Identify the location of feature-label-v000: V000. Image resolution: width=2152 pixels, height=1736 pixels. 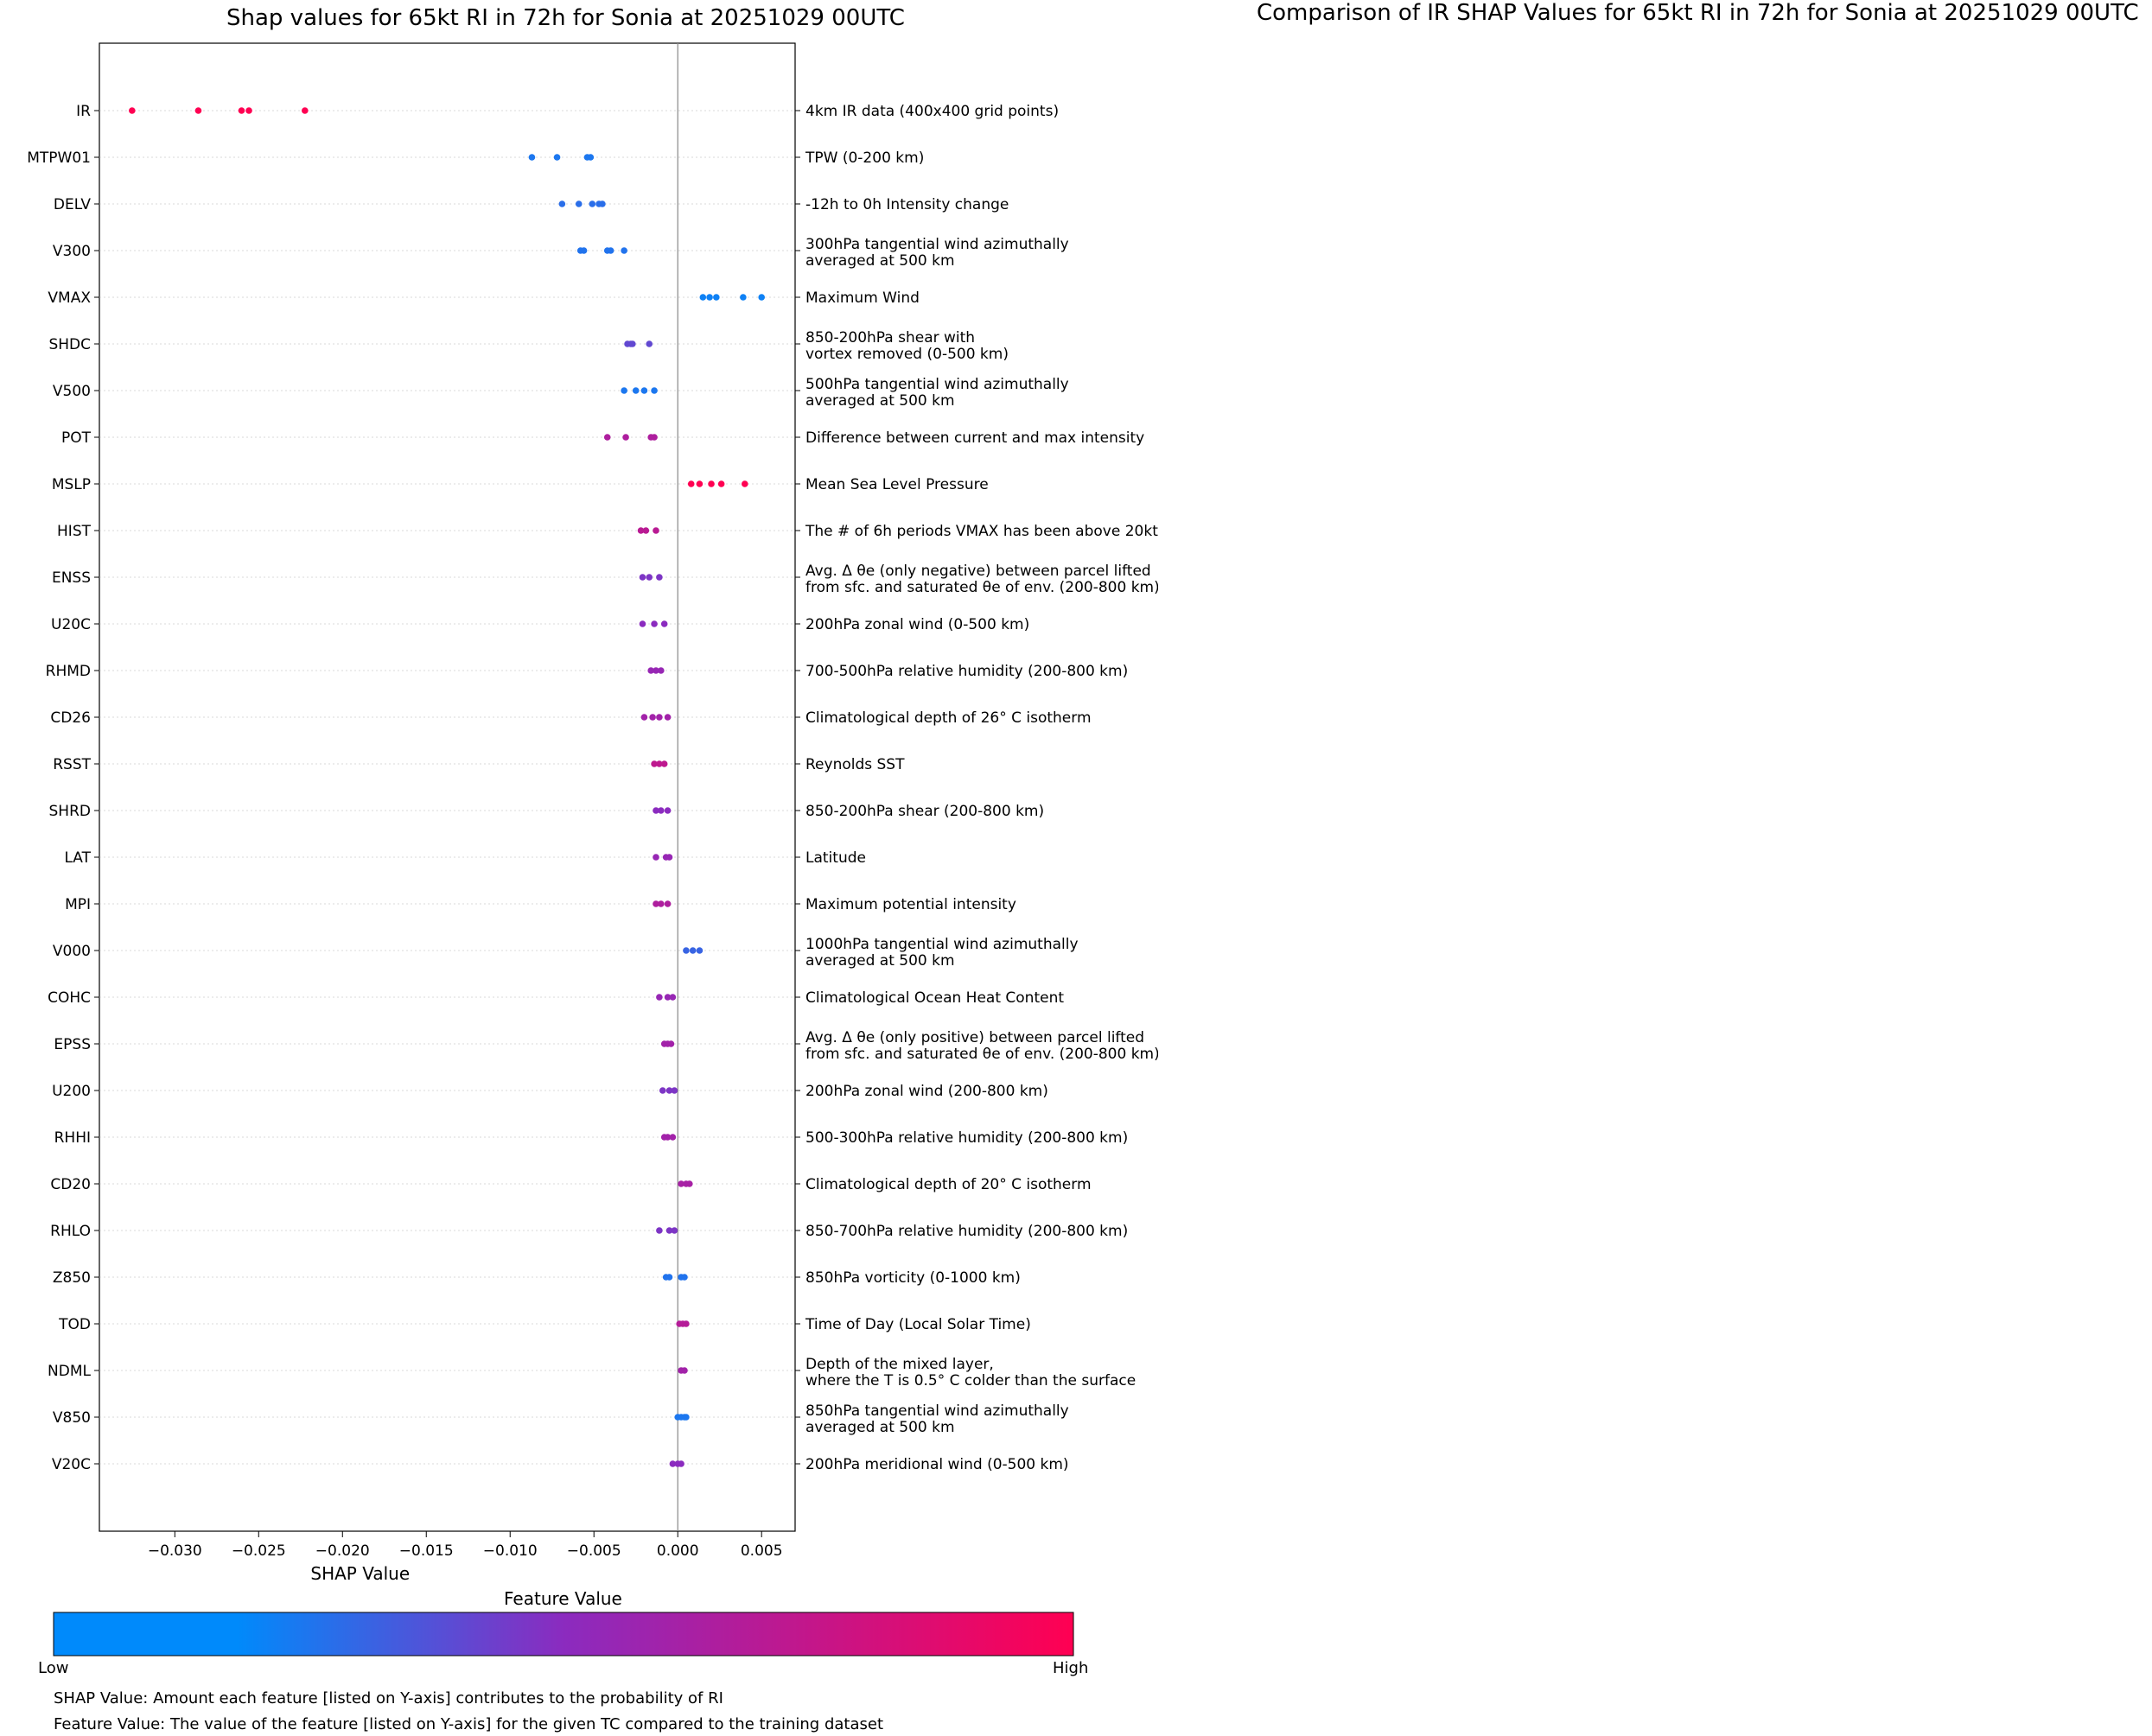
(72, 951).